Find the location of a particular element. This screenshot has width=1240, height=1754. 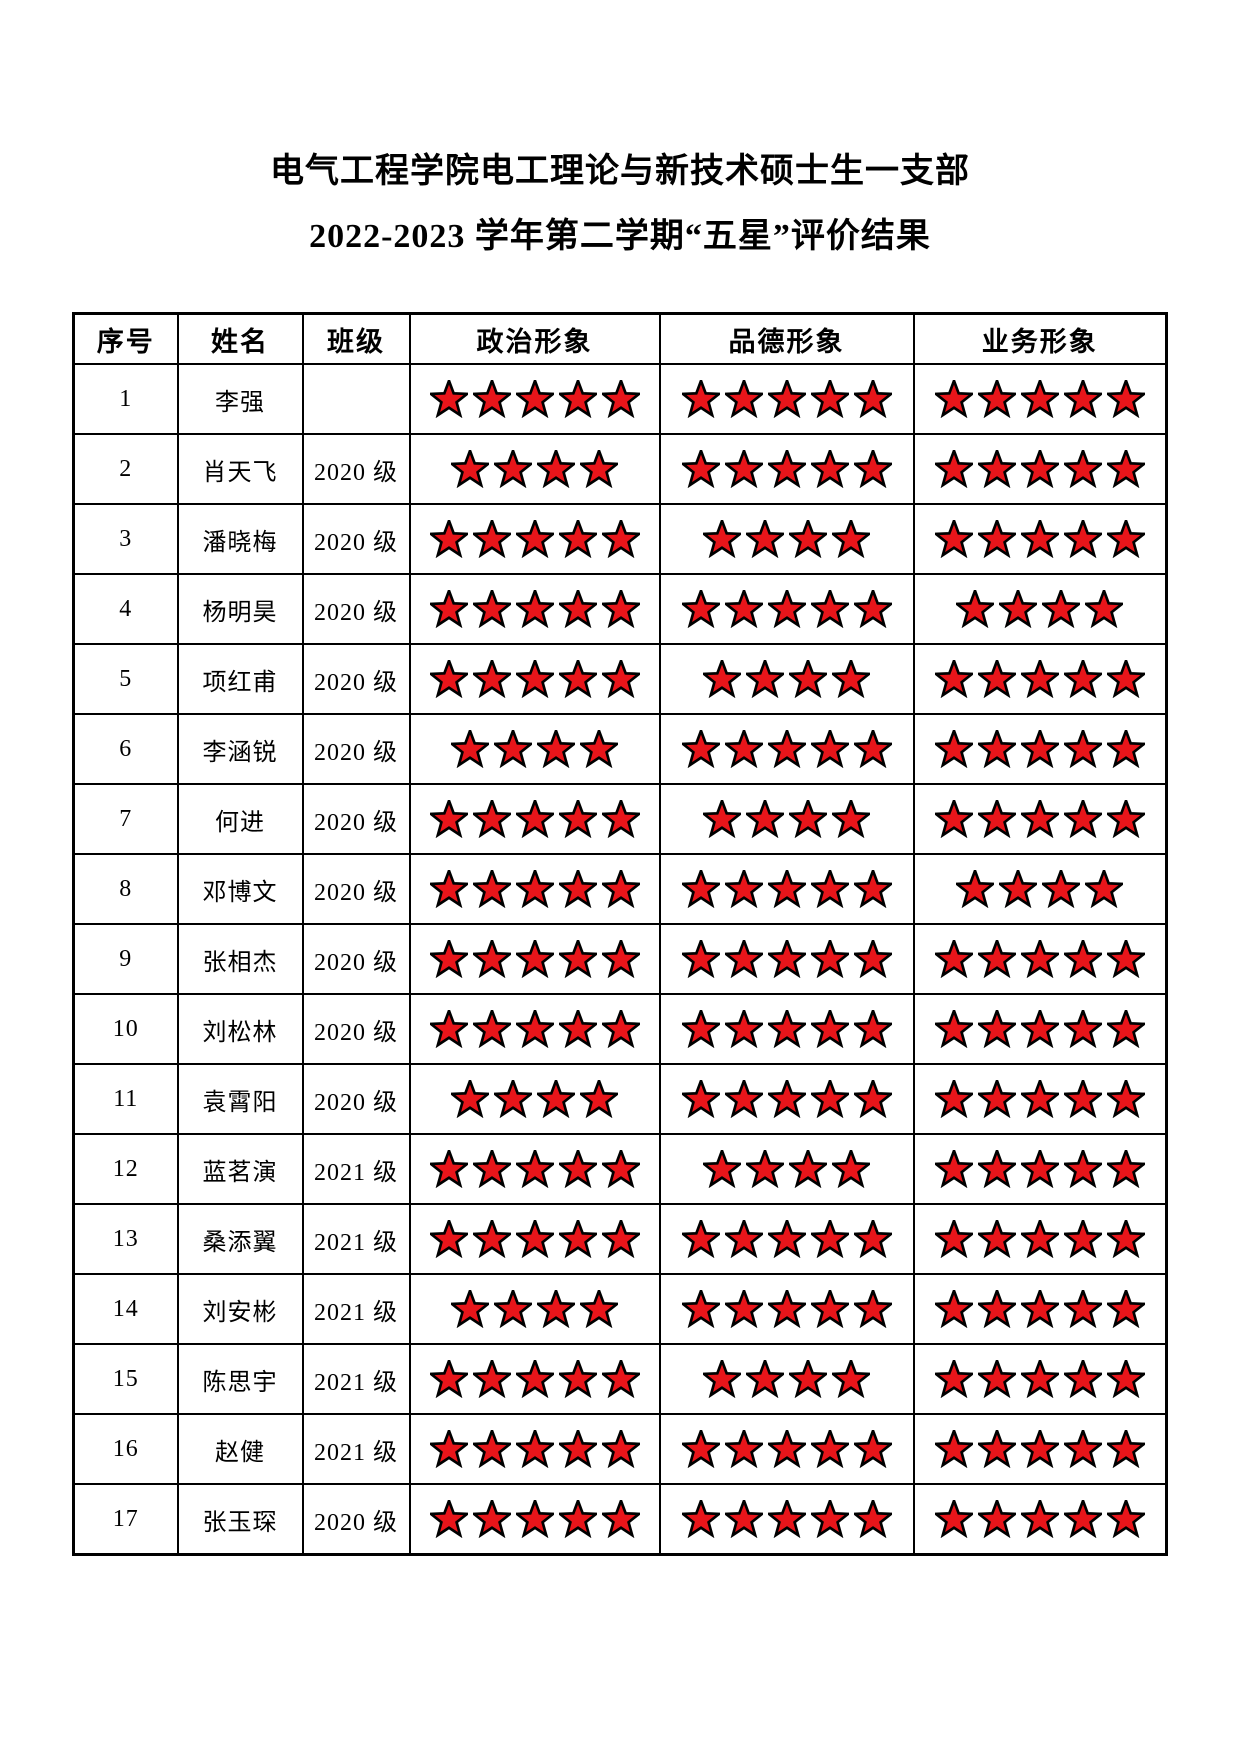

header-col-class: 班级 is located at coordinates (356, 339).